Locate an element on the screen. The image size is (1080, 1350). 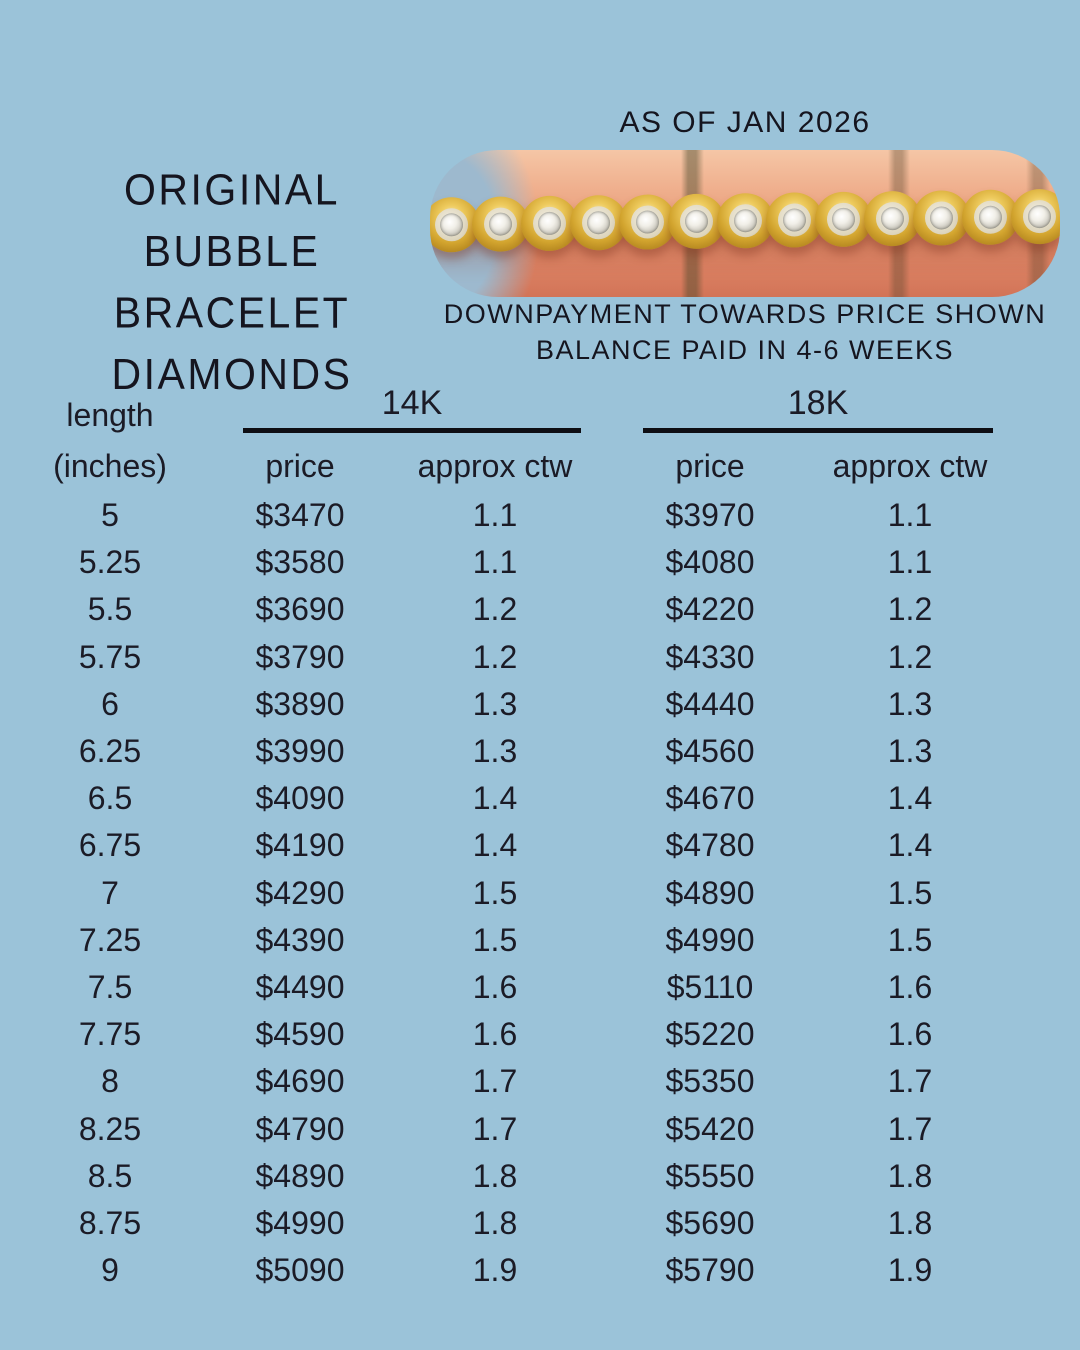
cell-k18-ctw: 1.8 is located at coordinates (910, 1222).